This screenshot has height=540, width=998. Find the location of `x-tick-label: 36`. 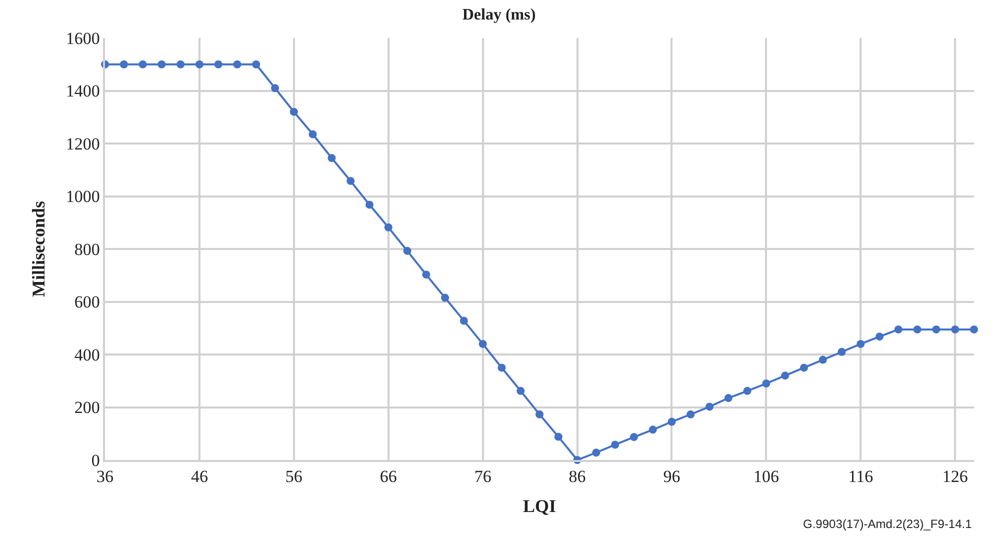

x-tick-label: 36 is located at coordinates (105, 476).